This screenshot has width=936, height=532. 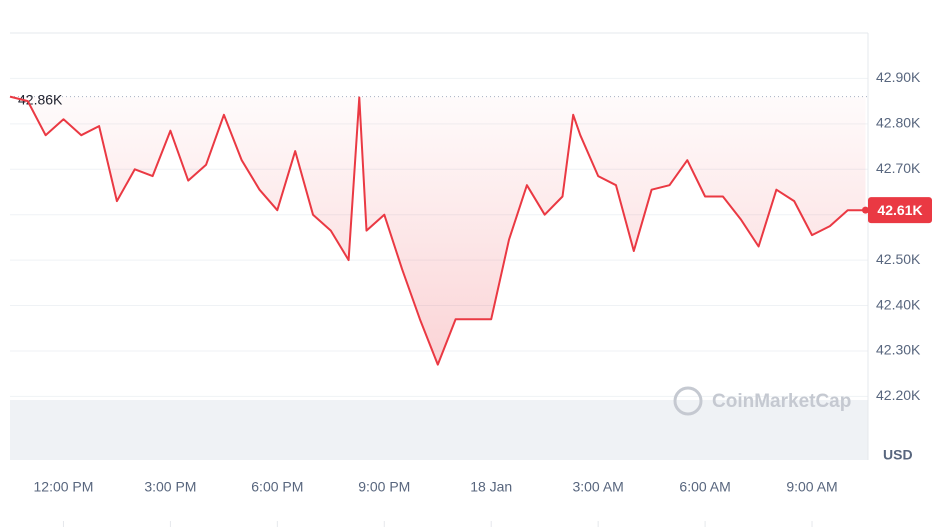 I want to click on x-tick-label: 12:00 PM, so click(x=64, y=487).